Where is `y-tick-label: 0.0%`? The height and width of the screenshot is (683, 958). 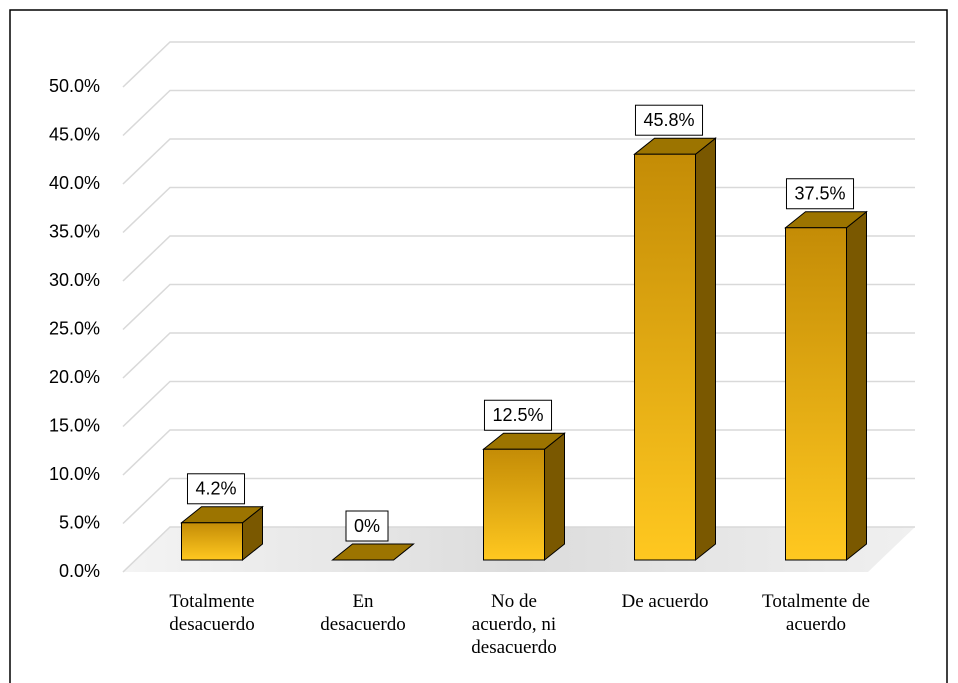 y-tick-label: 0.0% is located at coordinates (79, 571).